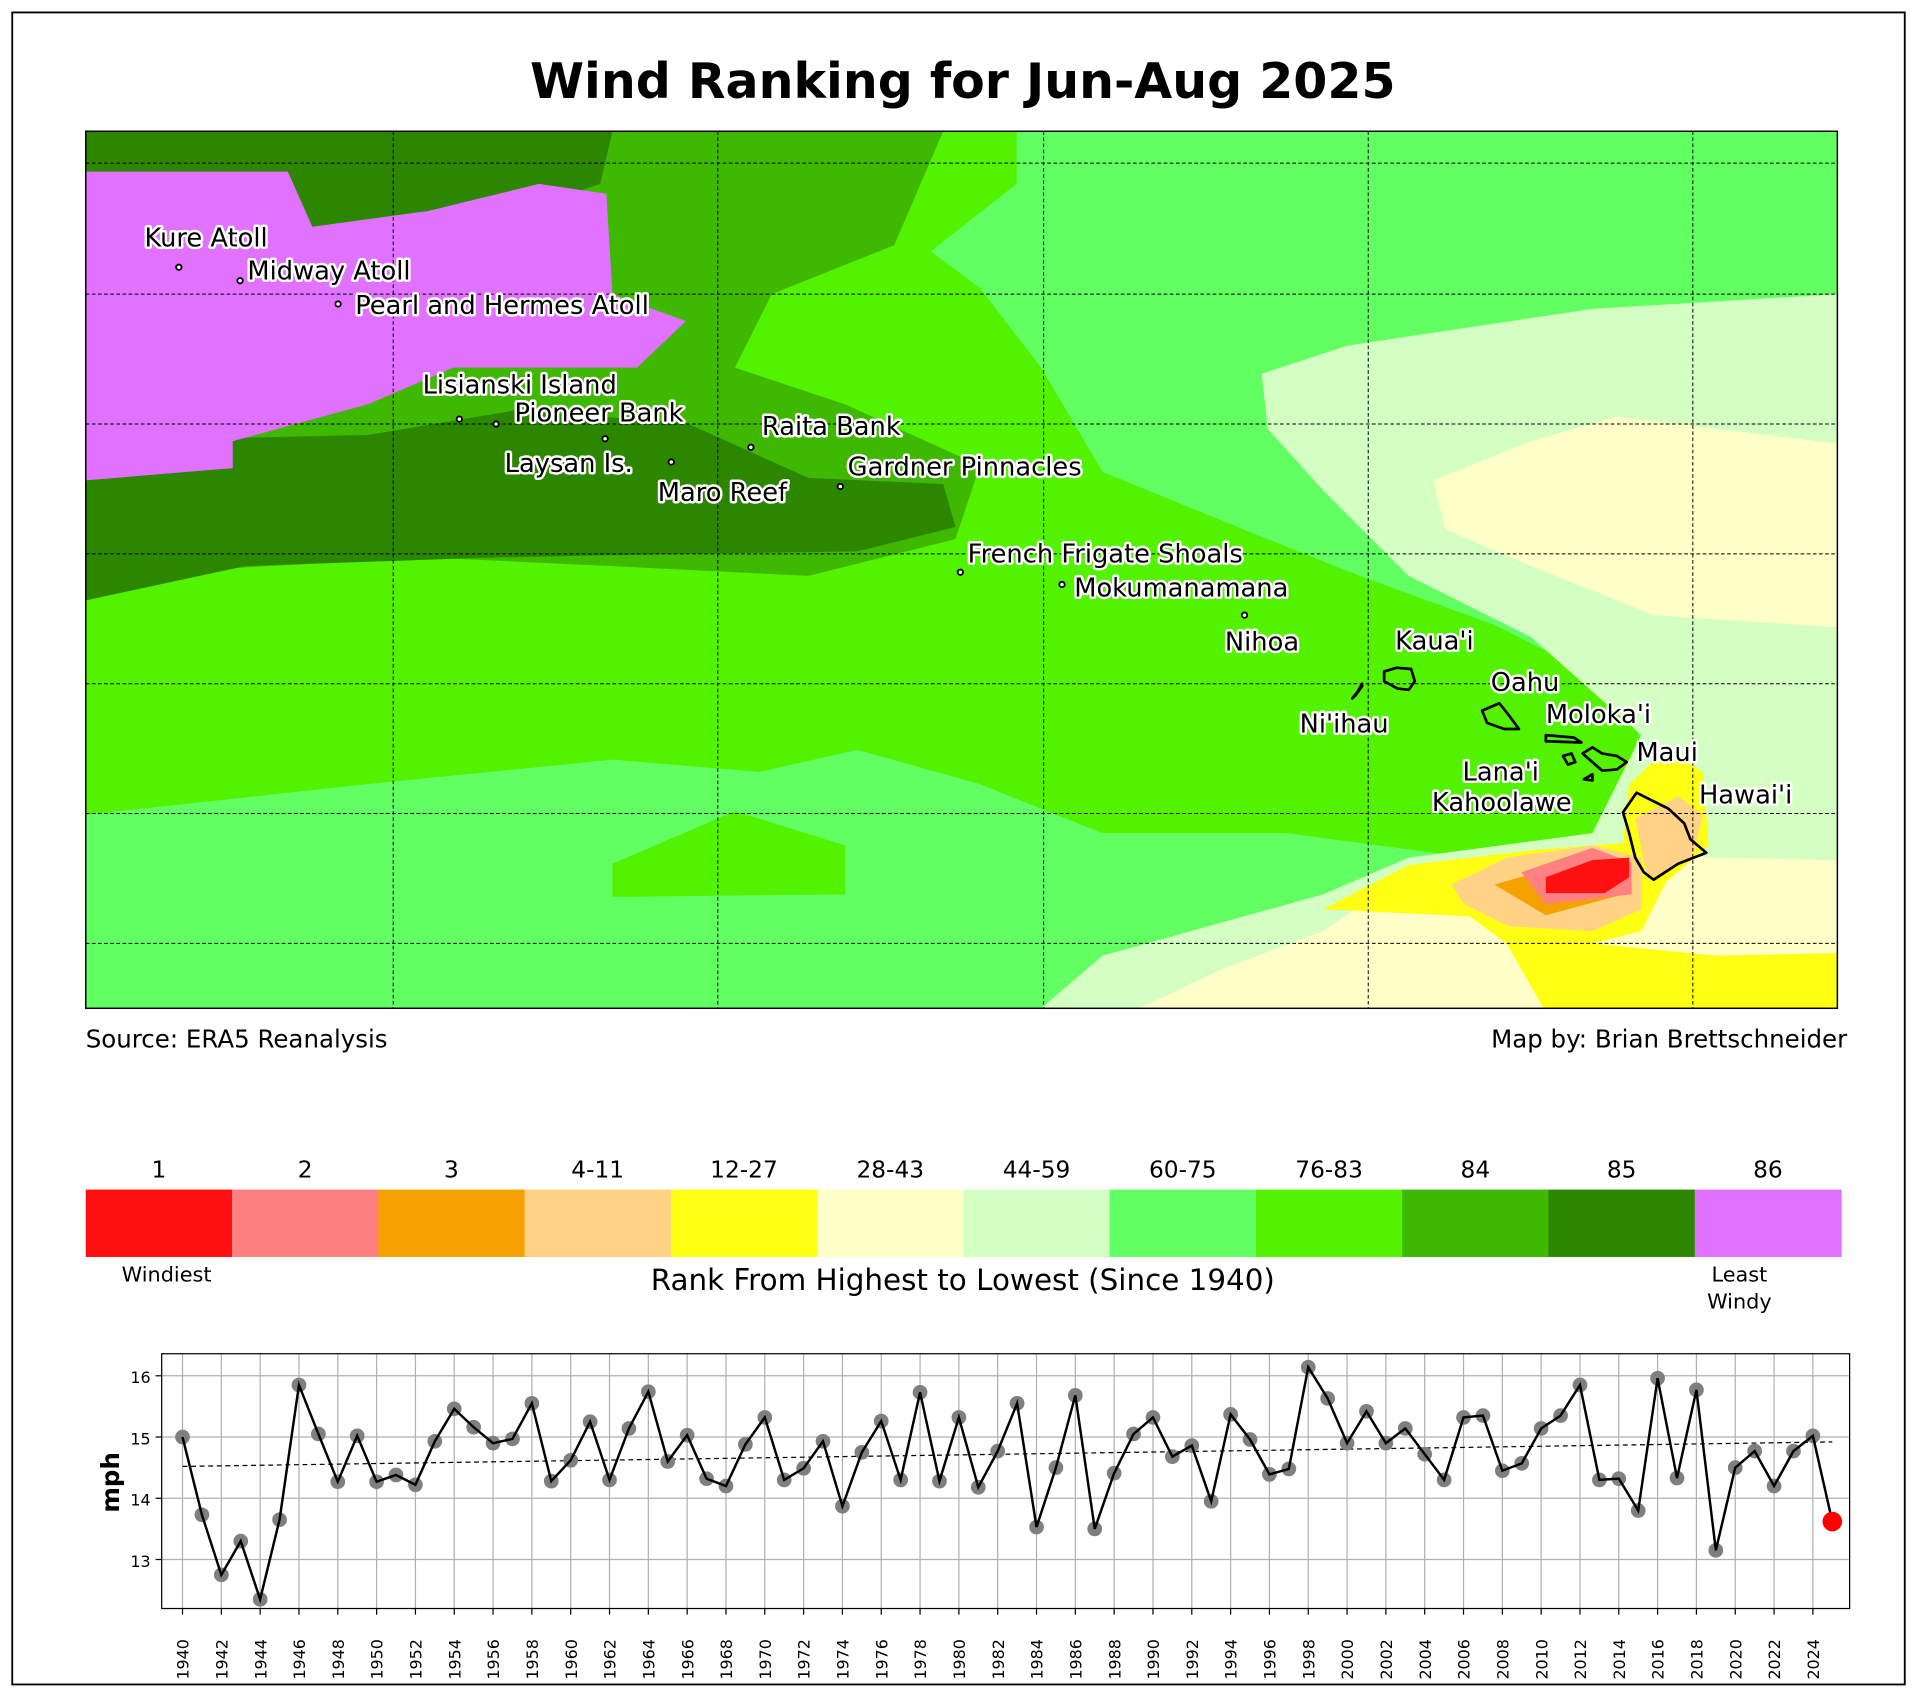  What do you see at coordinates (305, 1169) in the screenshot?
I see `legend-bin-label: 2` at bounding box center [305, 1169].